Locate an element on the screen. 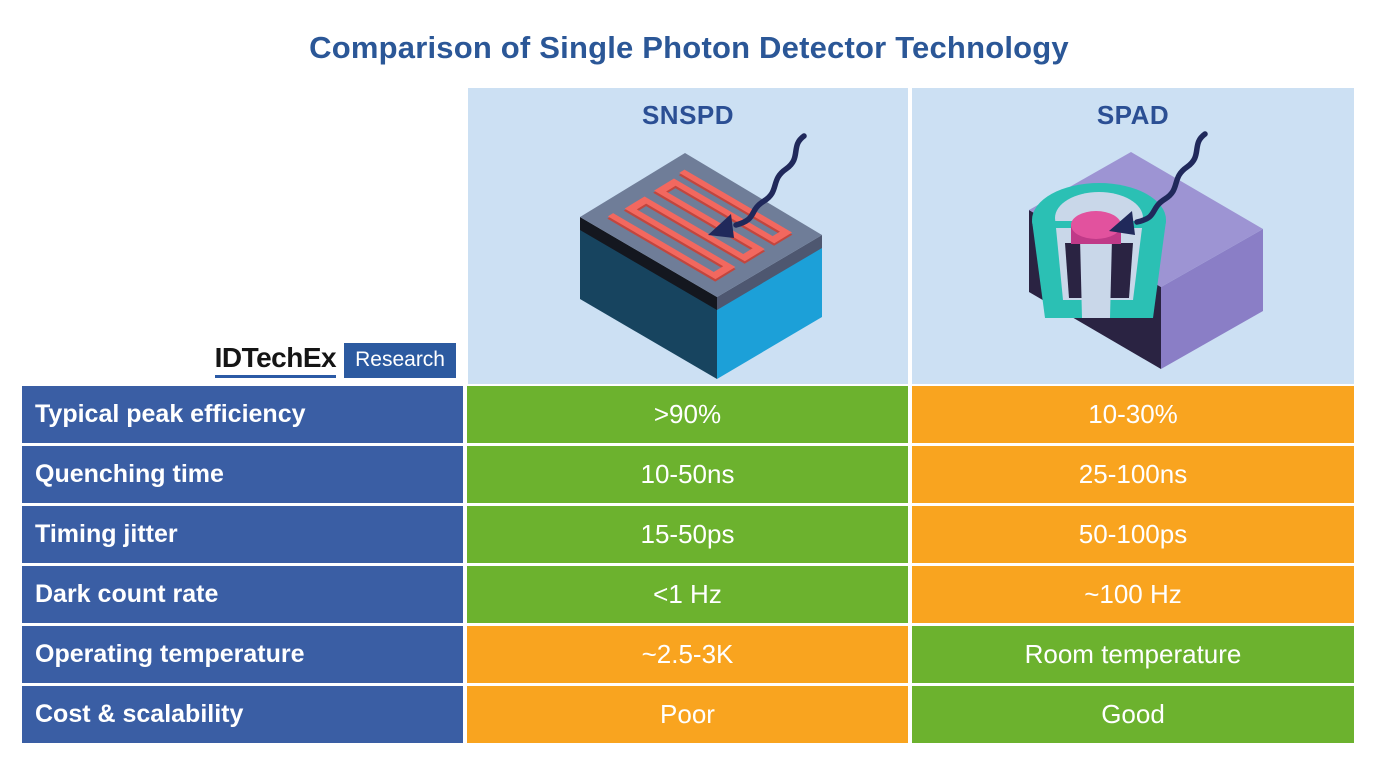 The width and height of the screenshot is (1378, 776). idtechex-logo: IDTechEx Research is located at coordinates (335, 357).